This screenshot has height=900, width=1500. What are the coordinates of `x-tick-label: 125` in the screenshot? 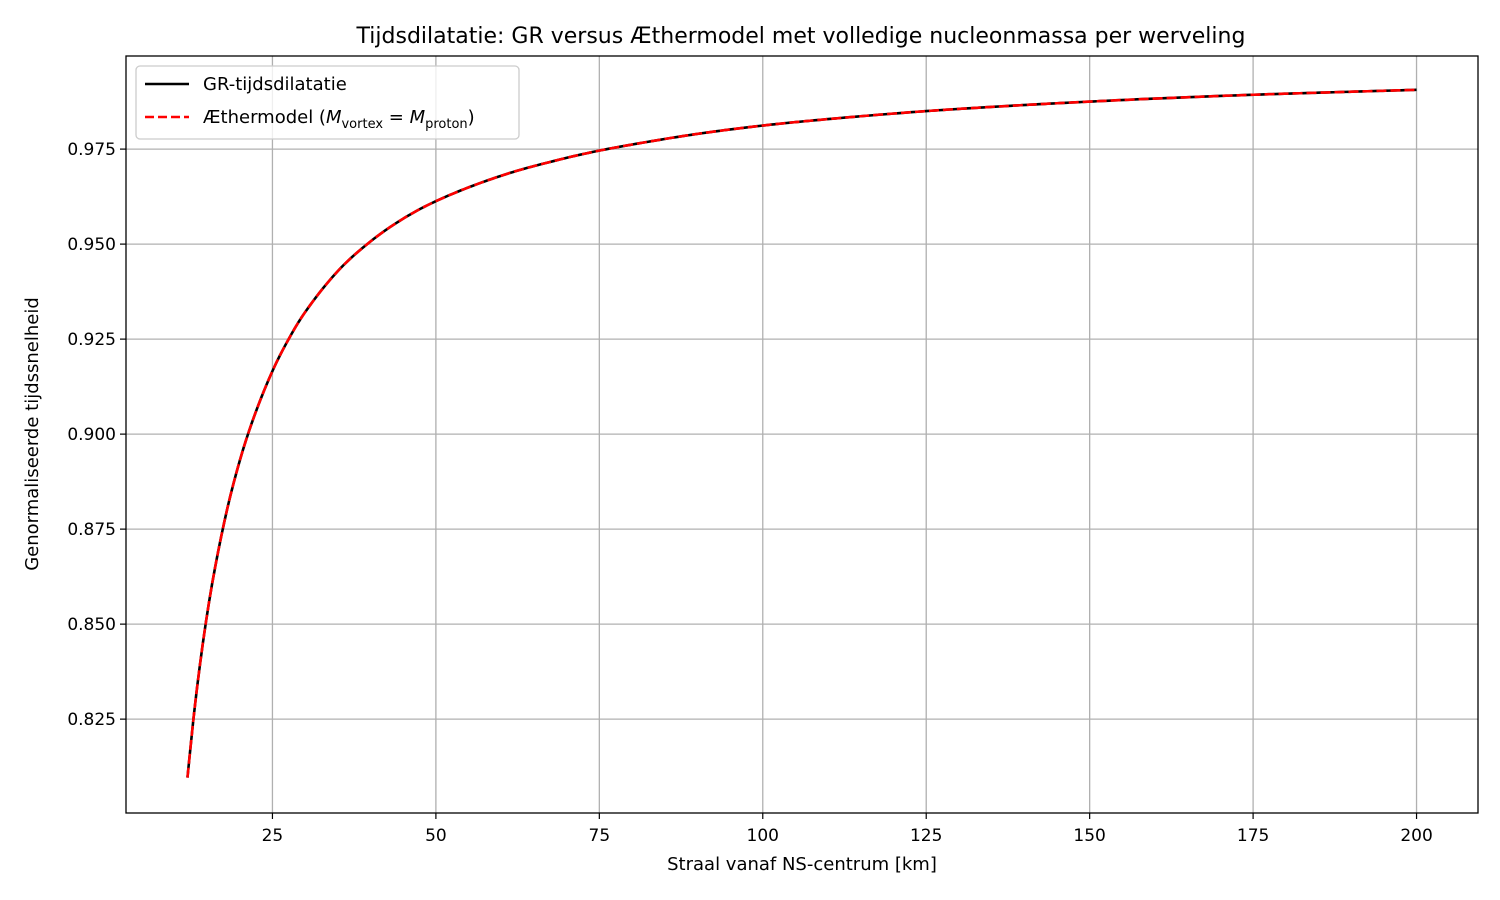 It's located at (926, 836).